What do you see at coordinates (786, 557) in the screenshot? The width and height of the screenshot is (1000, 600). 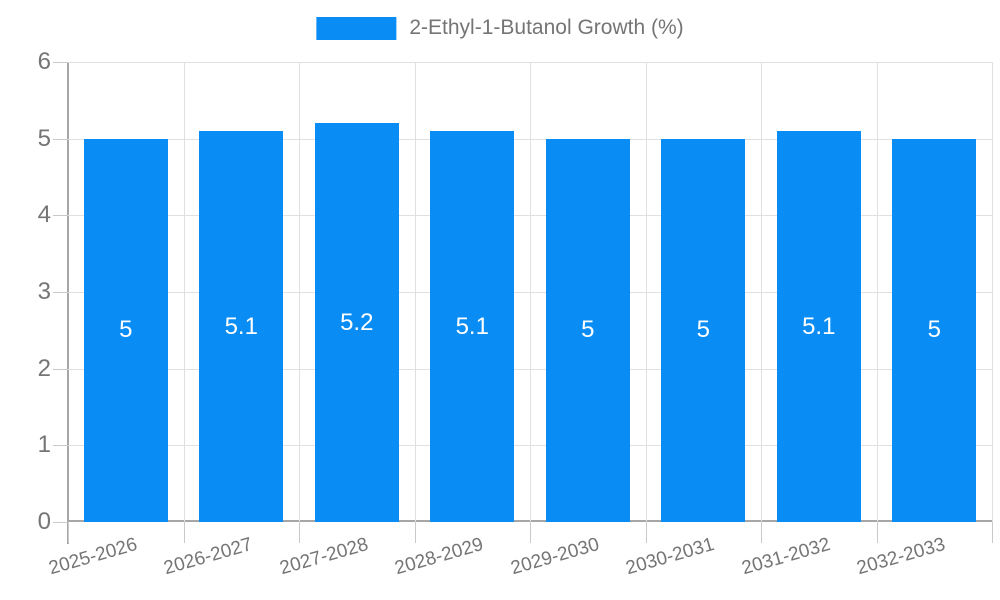 I see `x-axis-tick-label: 2031-2032` at bounding box center [786, 557].